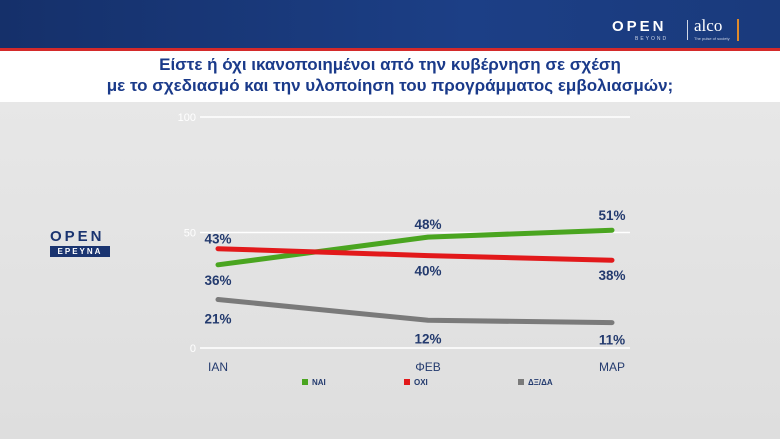 Image resolution: width=780 pixels, height=439 pixels. I want to click on header-bar, so click(390, 24).